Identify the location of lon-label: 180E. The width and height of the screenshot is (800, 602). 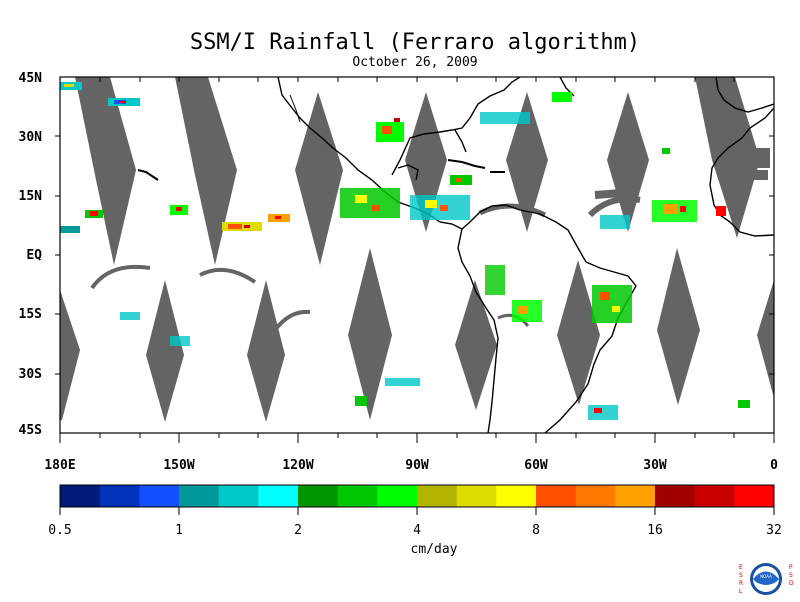
(60, 465).